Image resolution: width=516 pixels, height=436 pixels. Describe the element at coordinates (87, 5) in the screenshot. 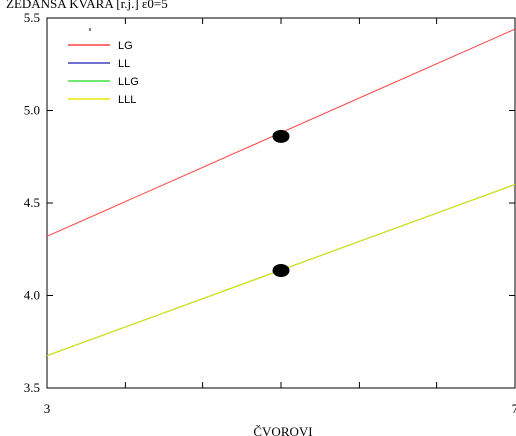

I see `y-axis-label: ZEDANSA KVARA [r.j.] ε0=5` at that location.